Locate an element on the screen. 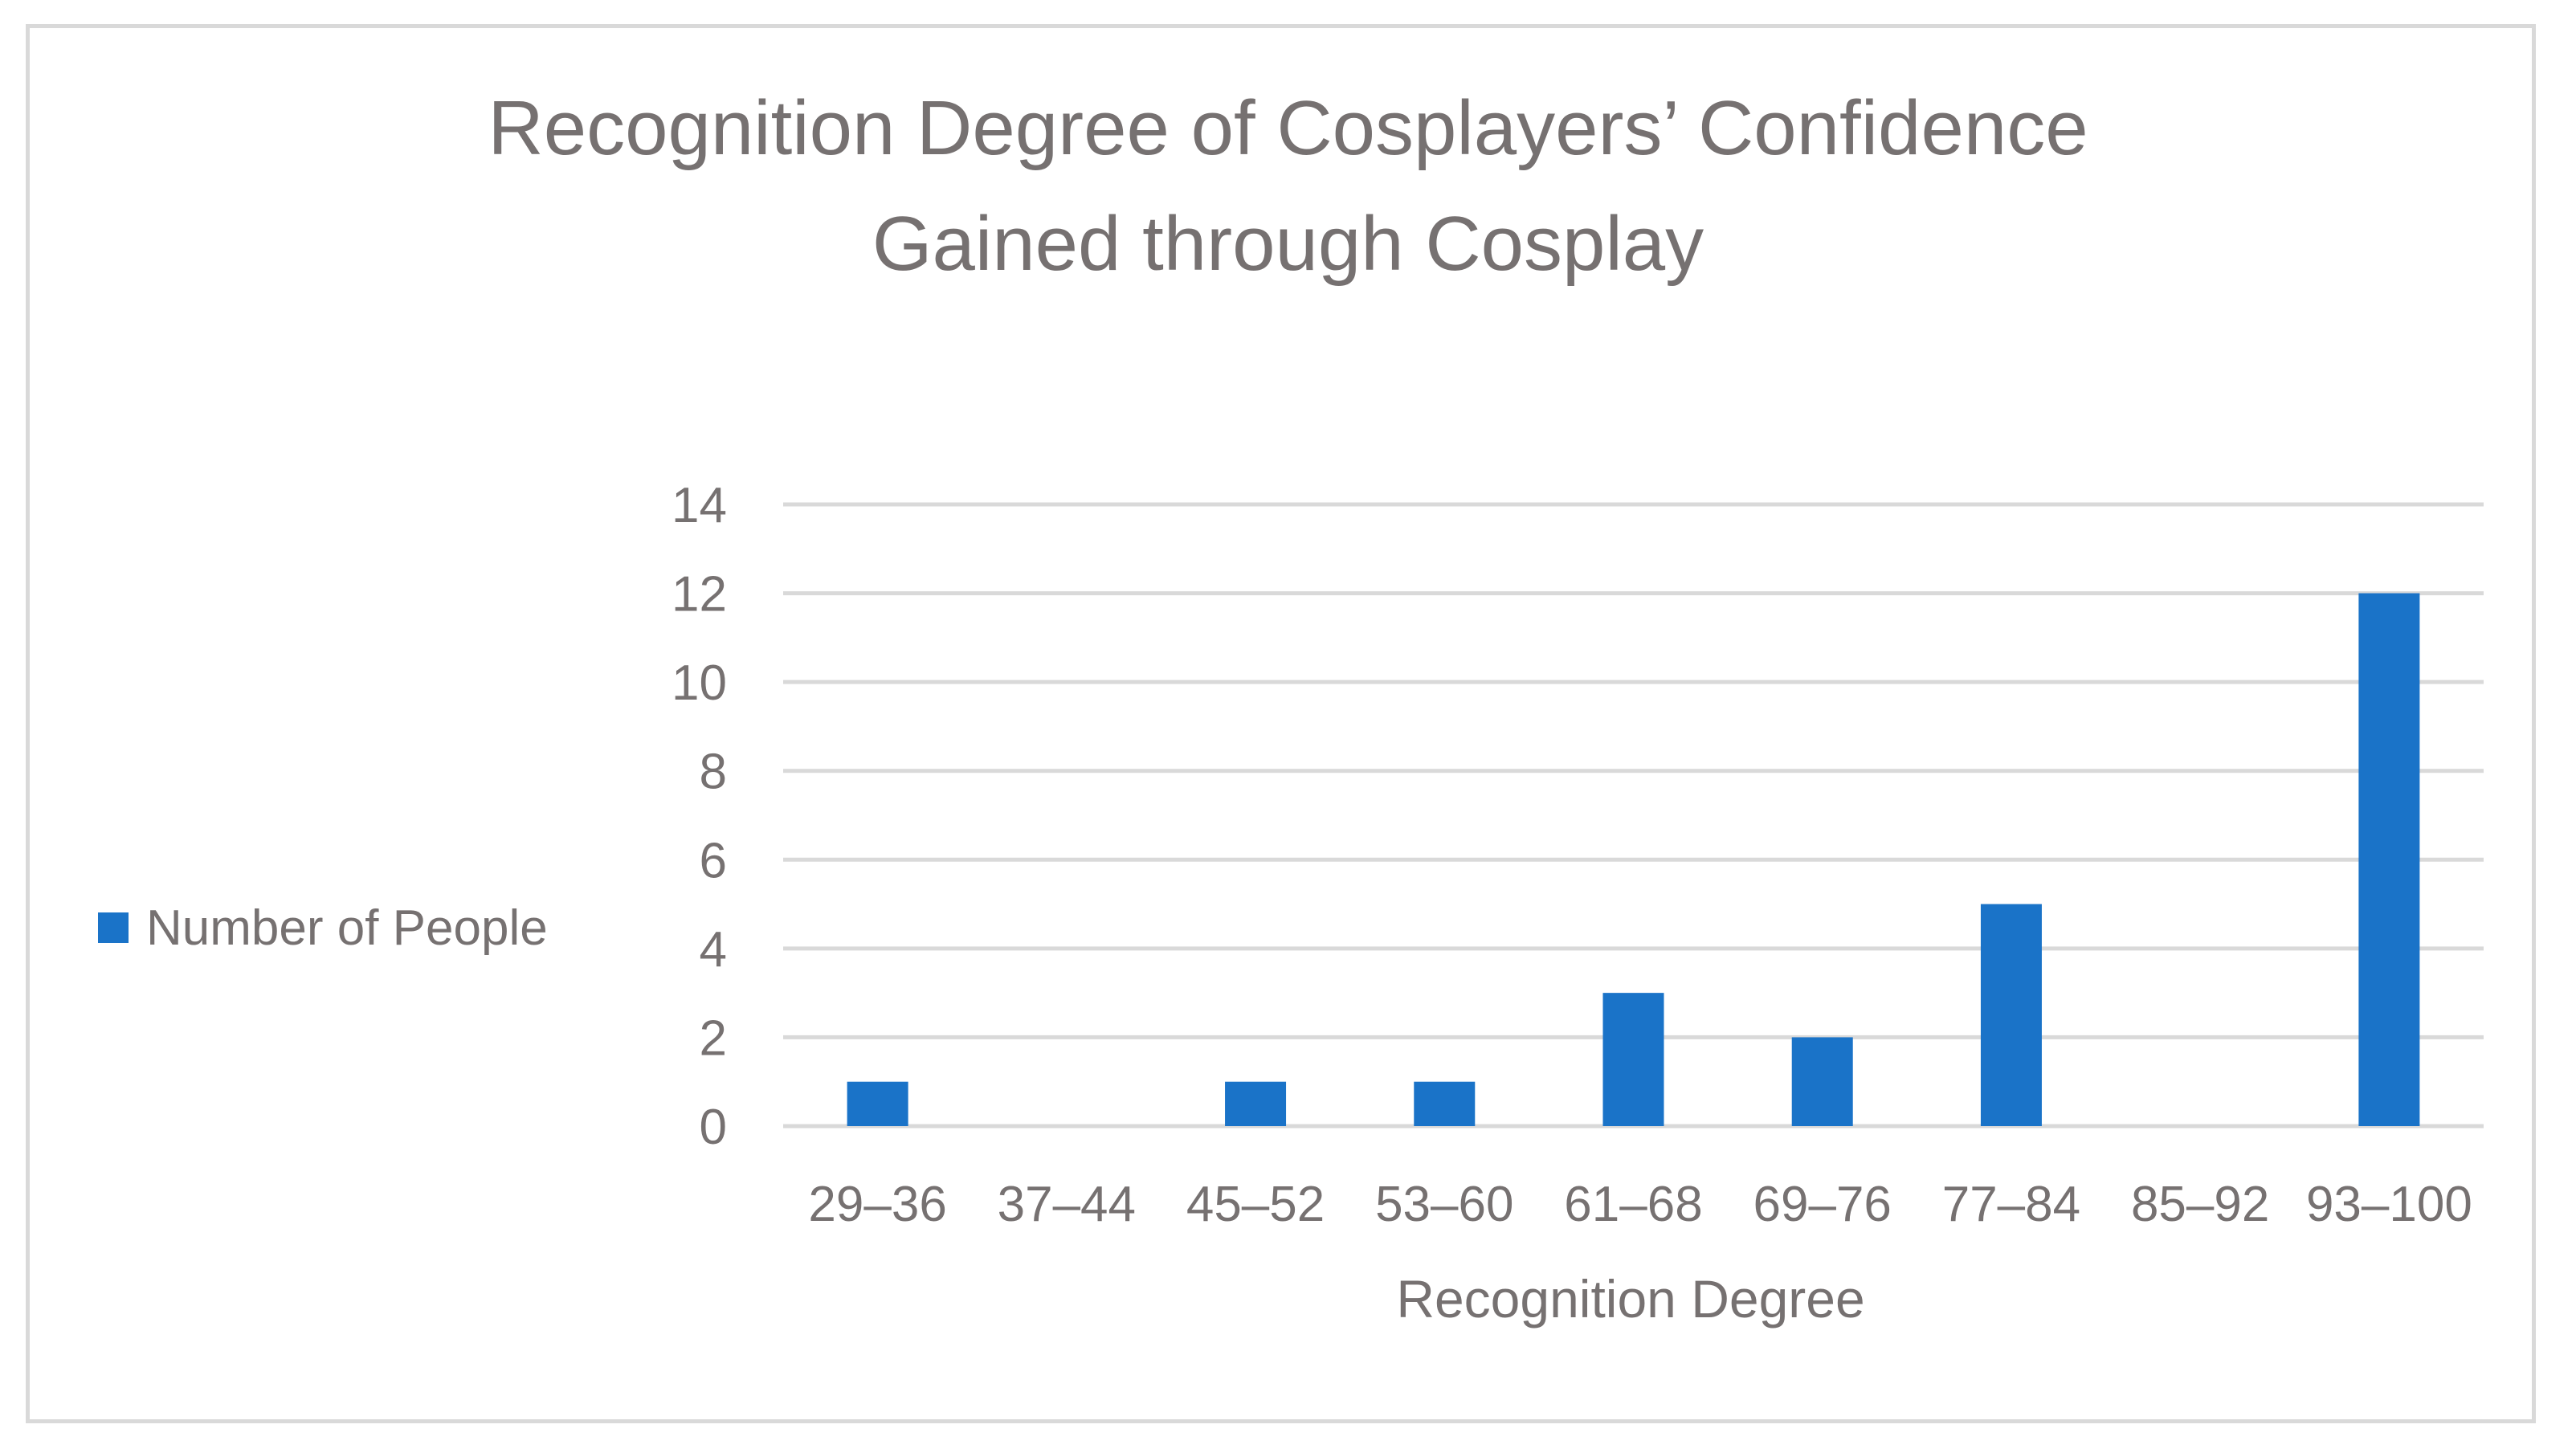  x-axis-title: Recognition Degree is located at coordinates (1630, 1299).